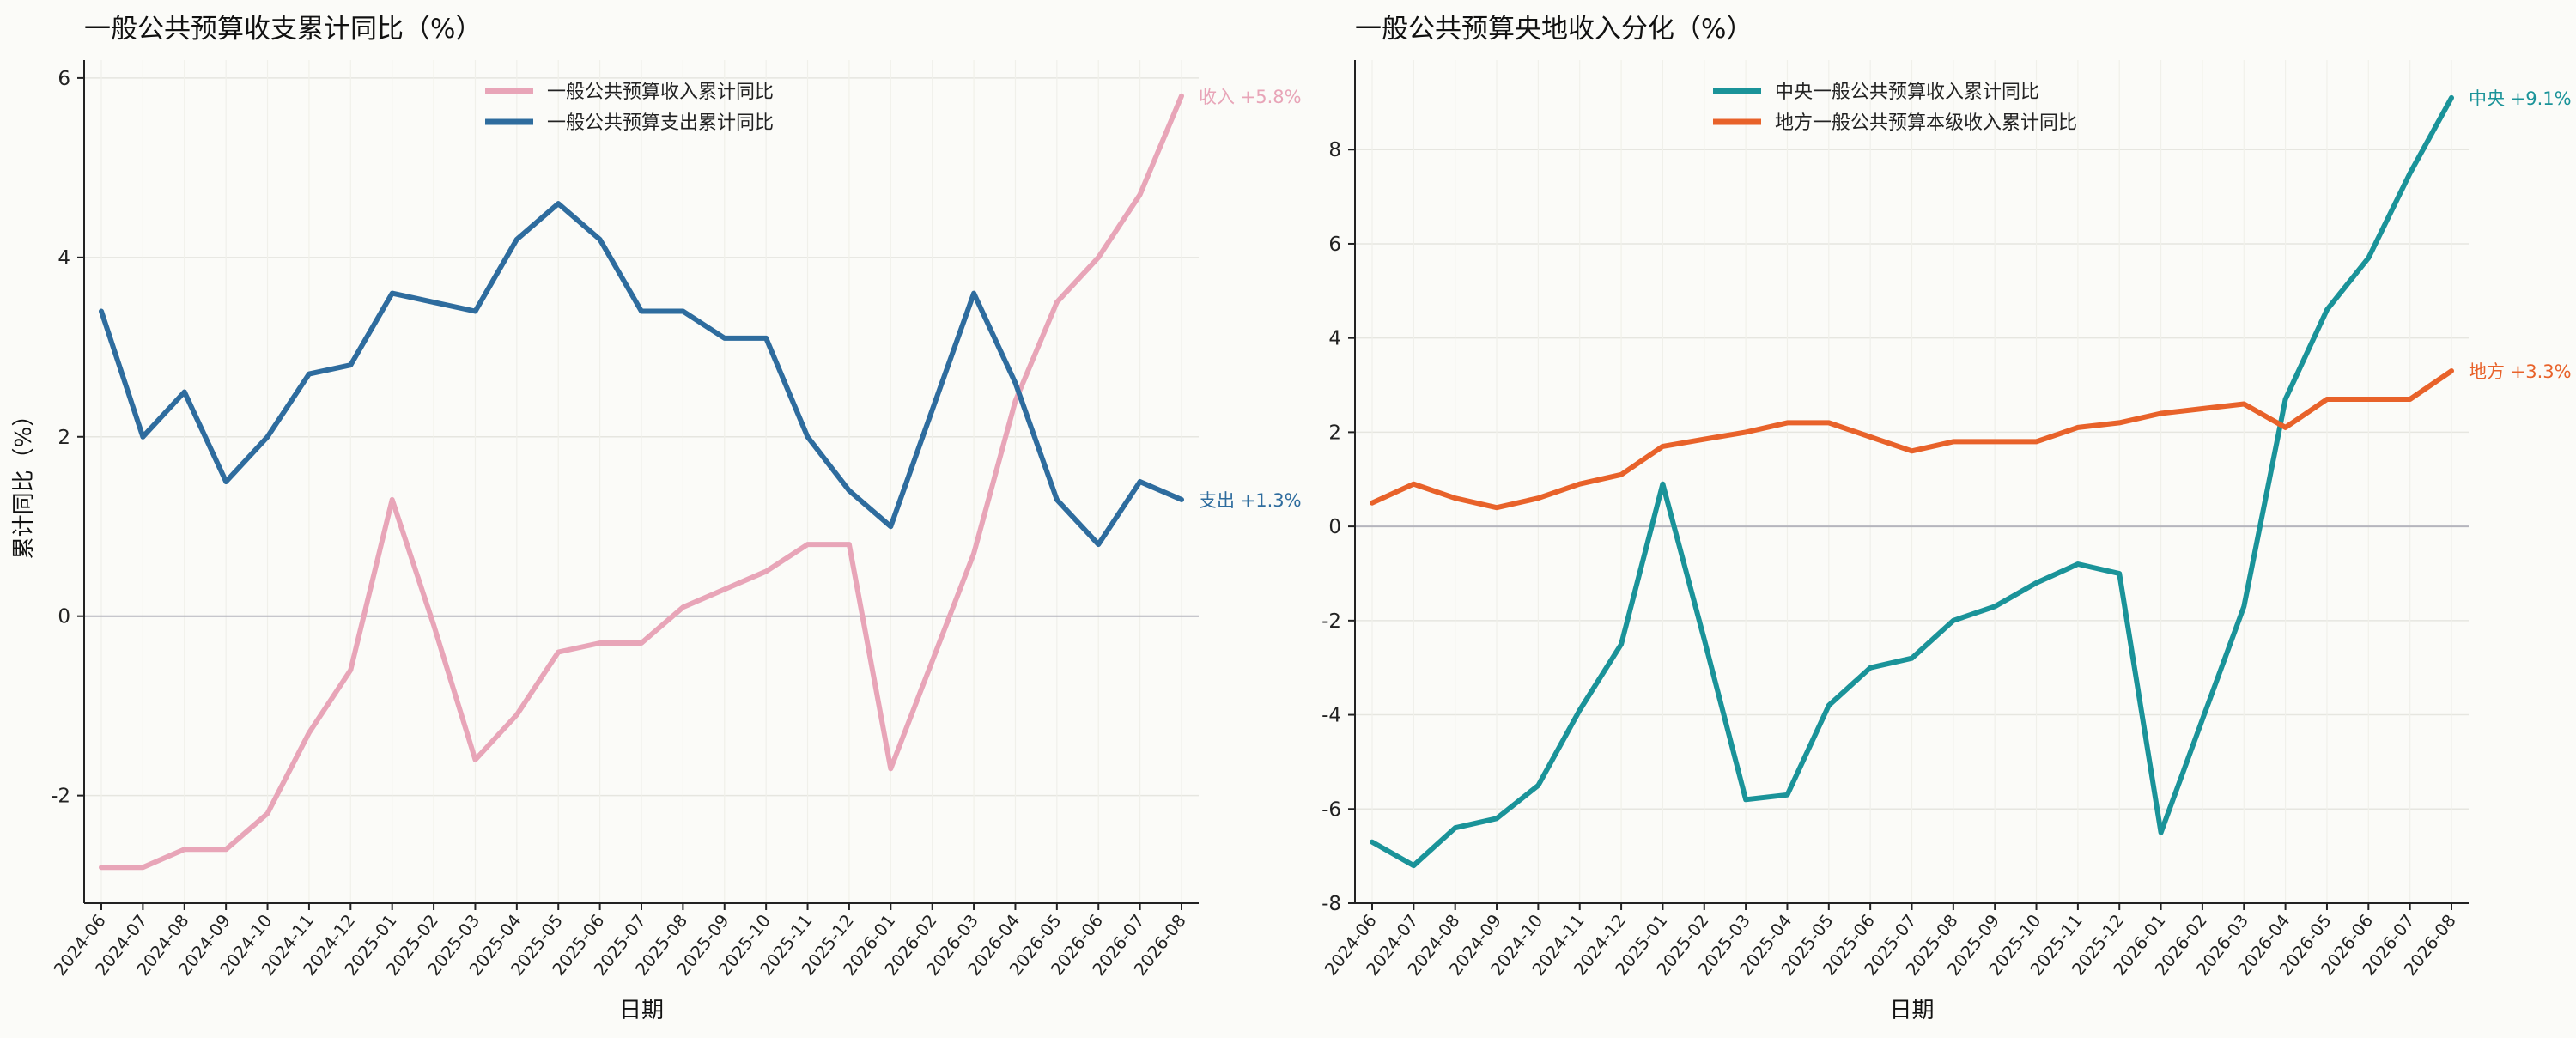 The width and height of the screenshot is (2576, 1038). Describe the element at coordinates (1334, 150) in the screenshot. I see `y-tick-label: 8` at that location.